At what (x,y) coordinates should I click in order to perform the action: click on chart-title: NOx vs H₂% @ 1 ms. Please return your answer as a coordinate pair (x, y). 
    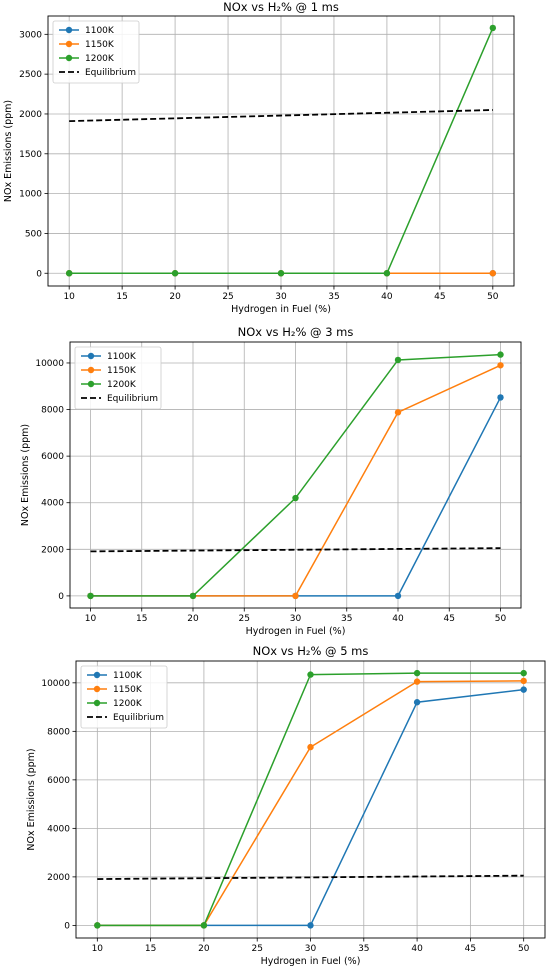
    Looking at the image, I should click on (281, 7).